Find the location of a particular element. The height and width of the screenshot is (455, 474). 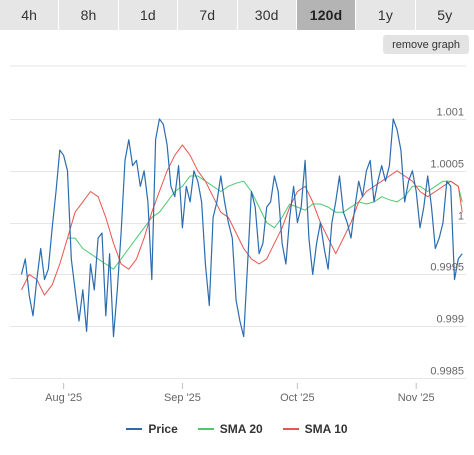

remove-graph-button: remove graph is located at coordinates (426, 44).